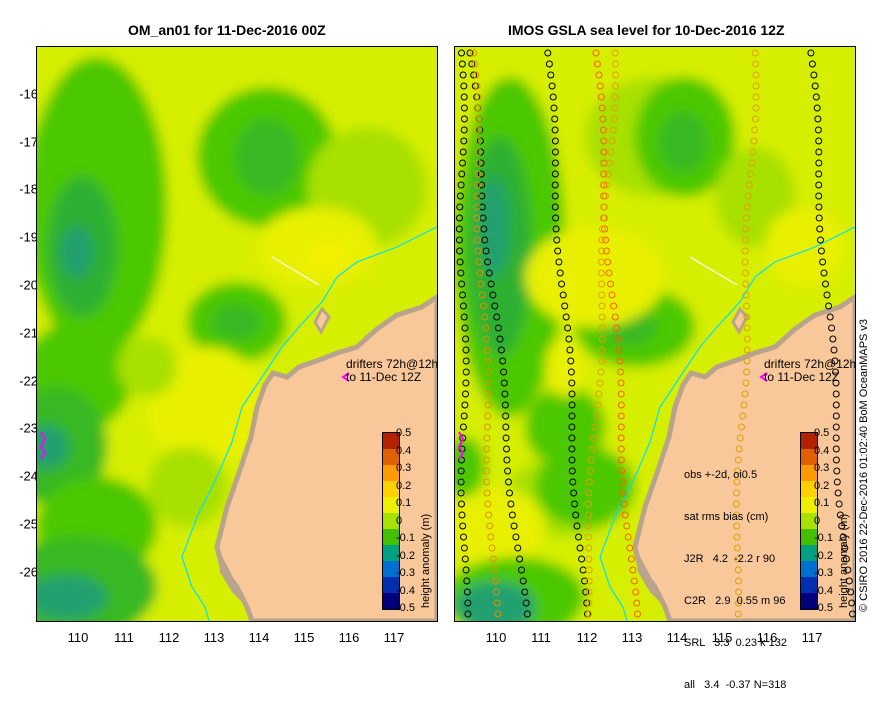 Image resolution: width=880 pixels, height=706 pixels. Describe the element at coordinates (405, 555) in the screenshot. I see `colorbar-tick-label: -0.2` at that location.